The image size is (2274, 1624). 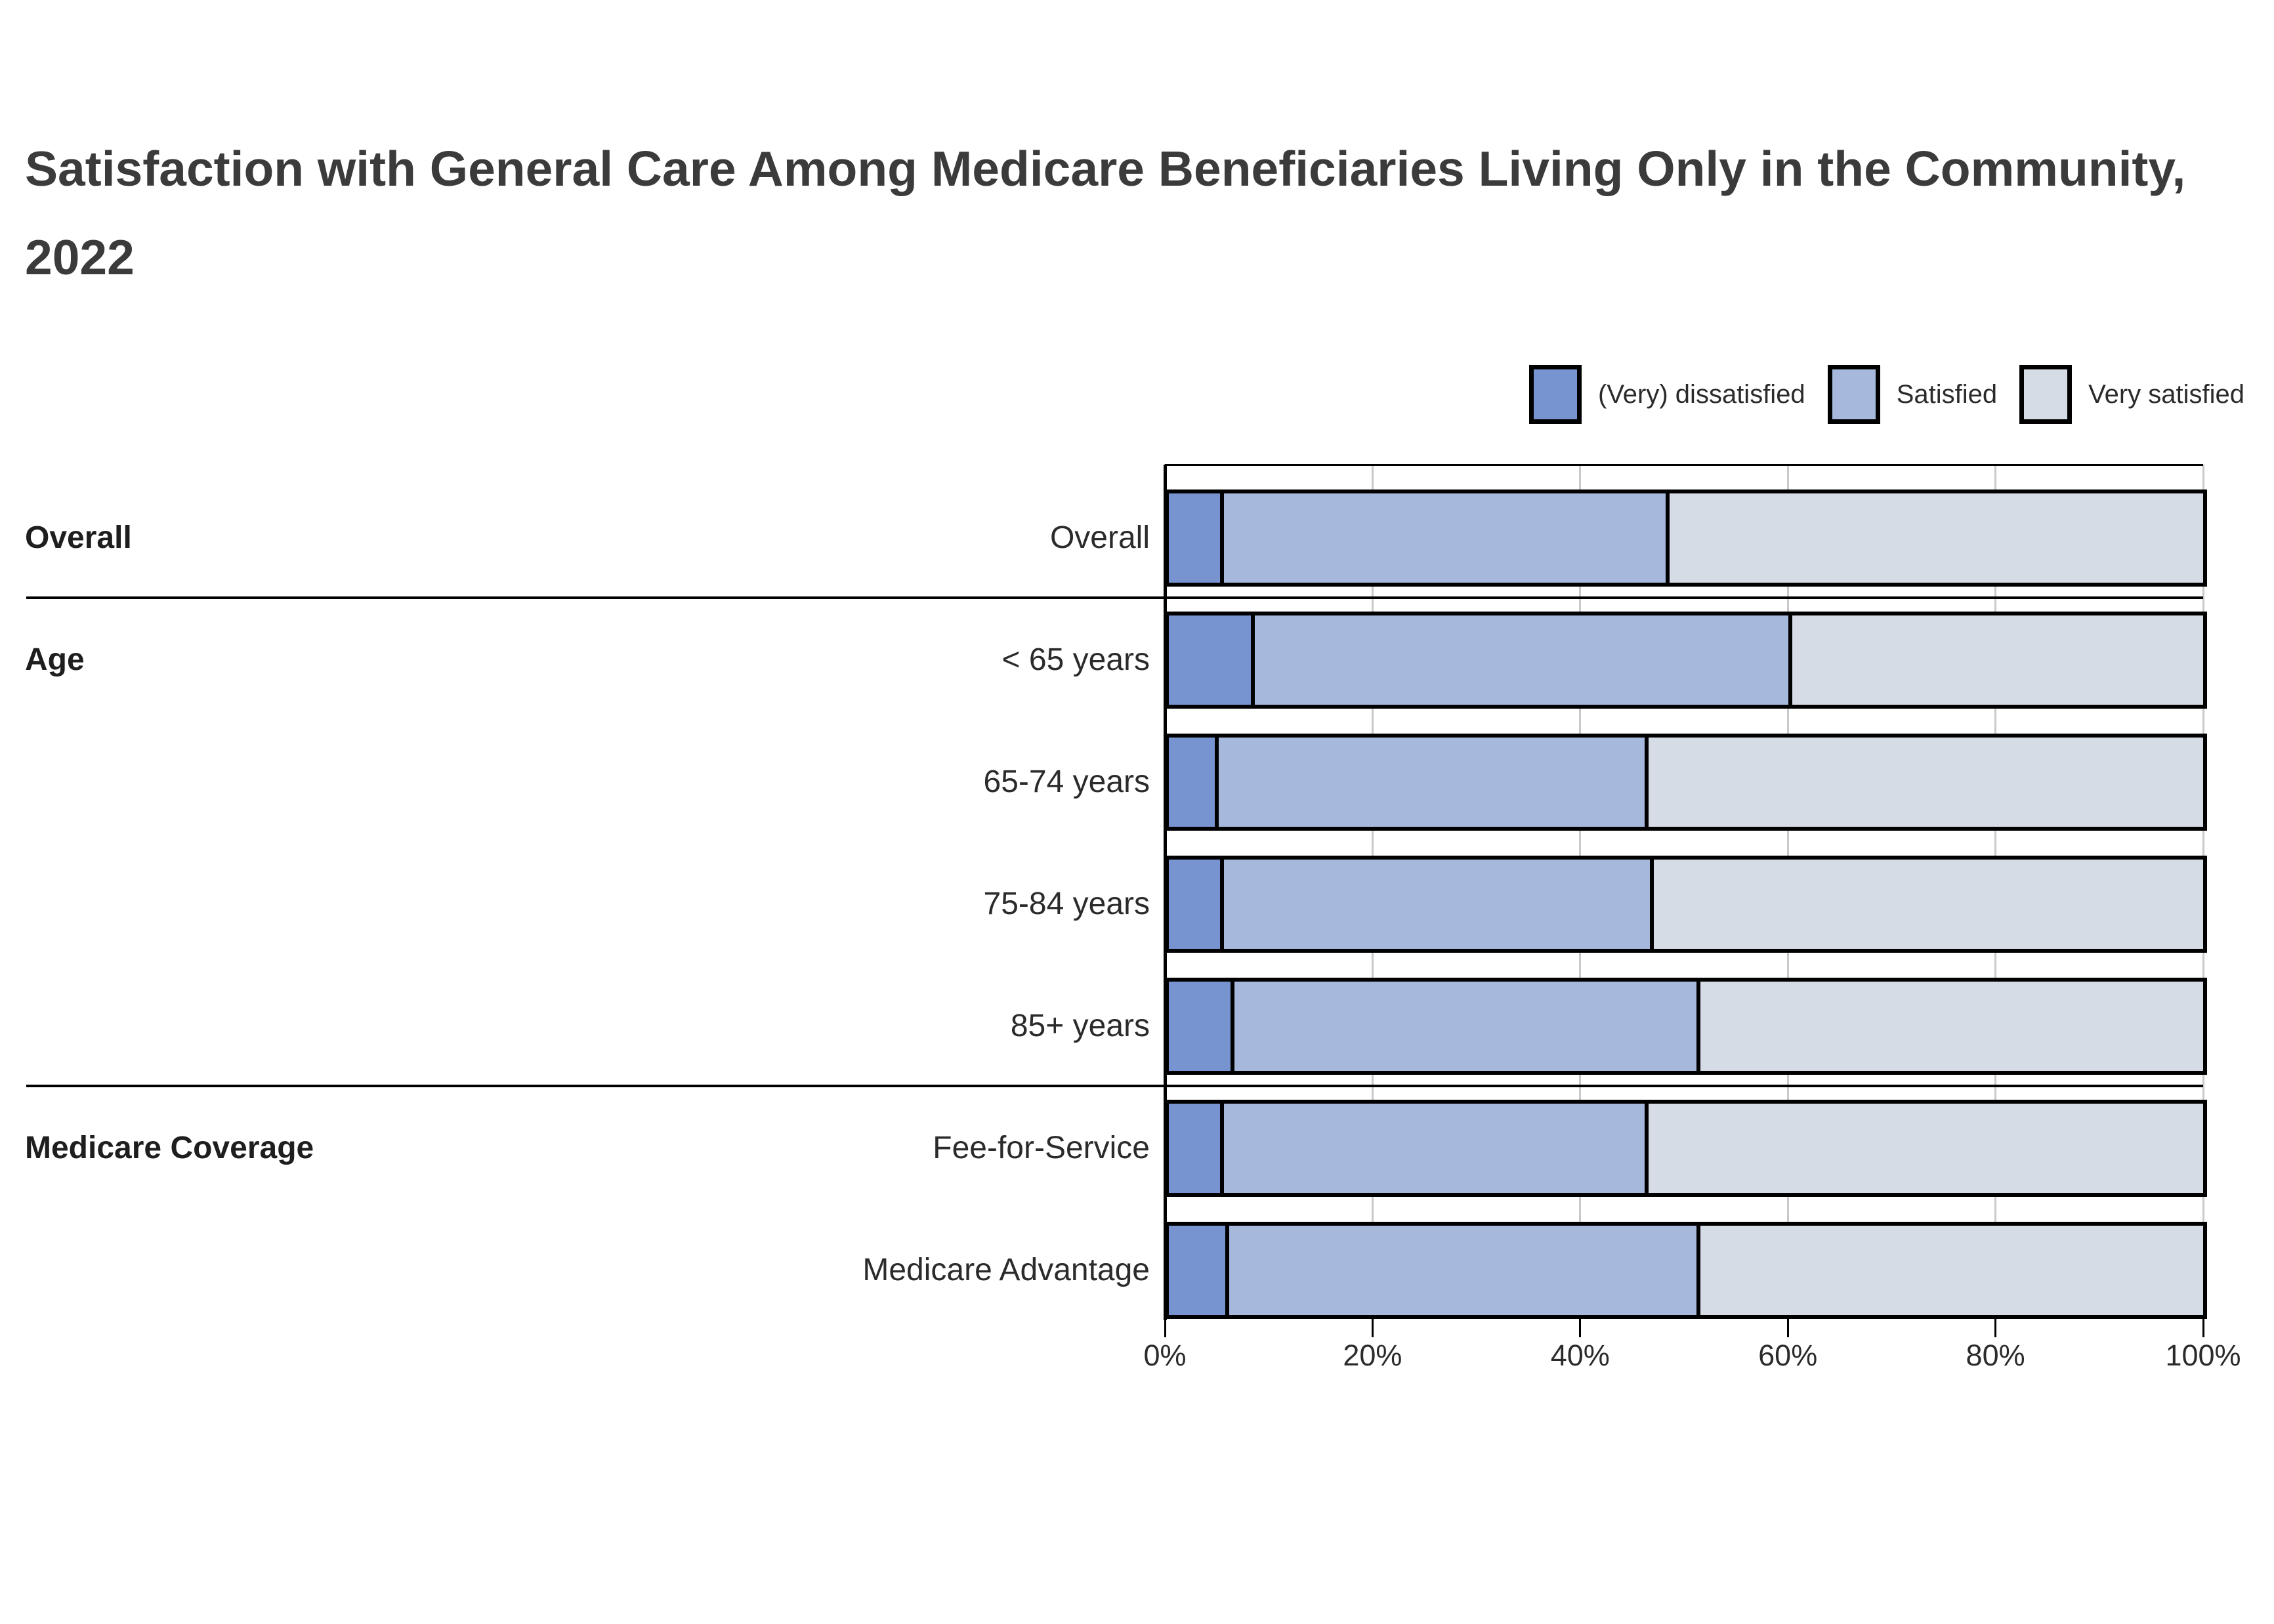 I want to click on x-tick-label: 20%, so click(x=1372, y=1356).